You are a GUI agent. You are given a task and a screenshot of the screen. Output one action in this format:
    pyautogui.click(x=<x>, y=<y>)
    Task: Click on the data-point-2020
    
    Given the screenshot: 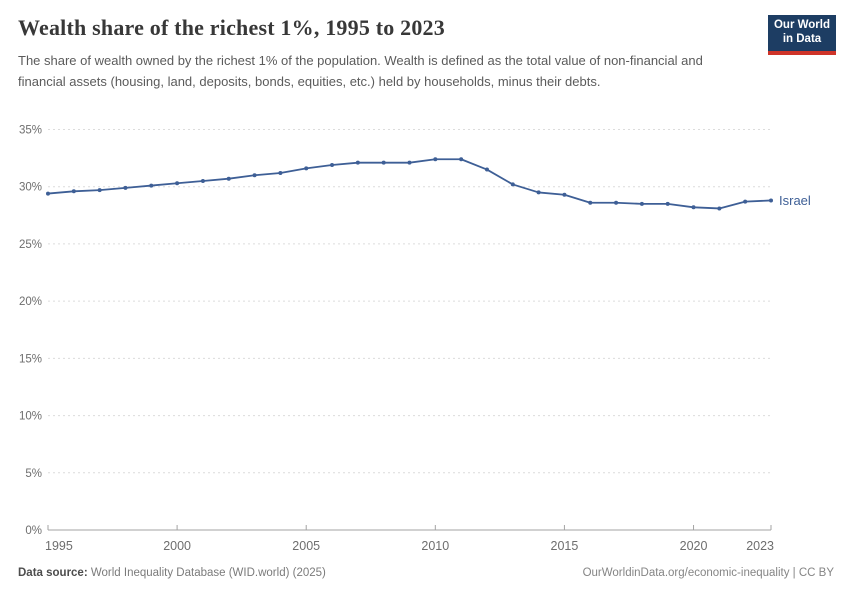 What is the action you would take?
    pyautogui.click(x=693, y=207)
    